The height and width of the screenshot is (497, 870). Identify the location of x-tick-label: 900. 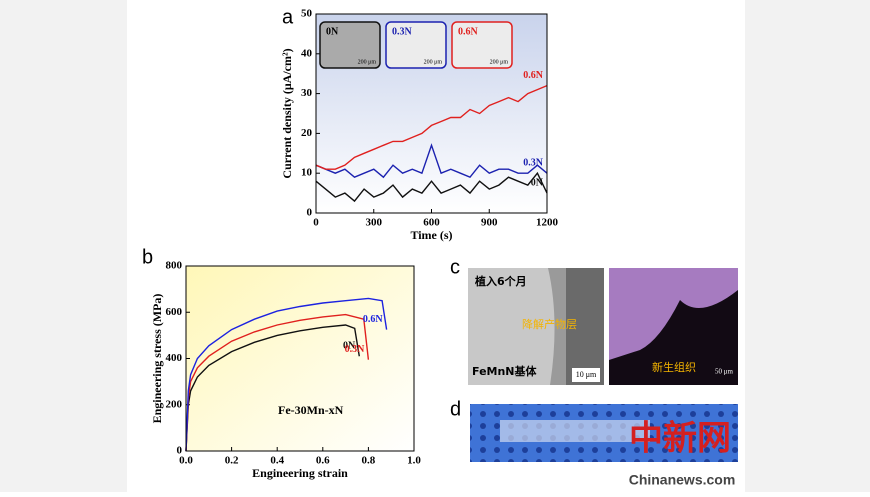
(489, 223).